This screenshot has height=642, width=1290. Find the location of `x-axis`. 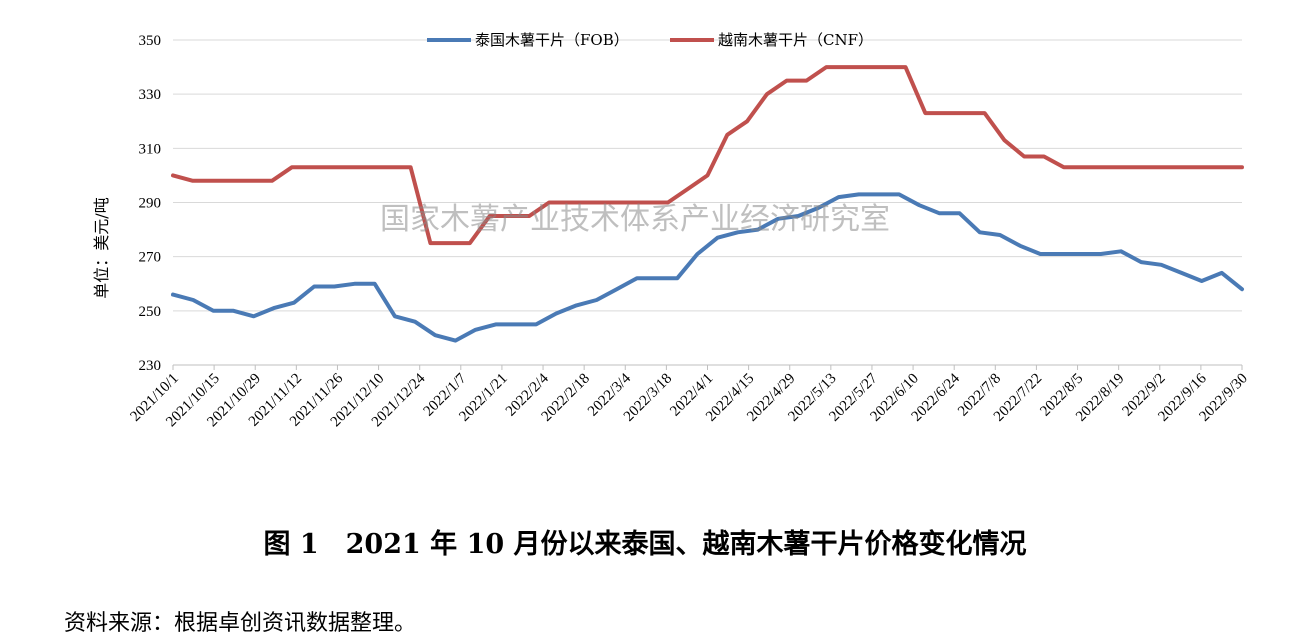

x-axis is located at coordinates (707, 367).